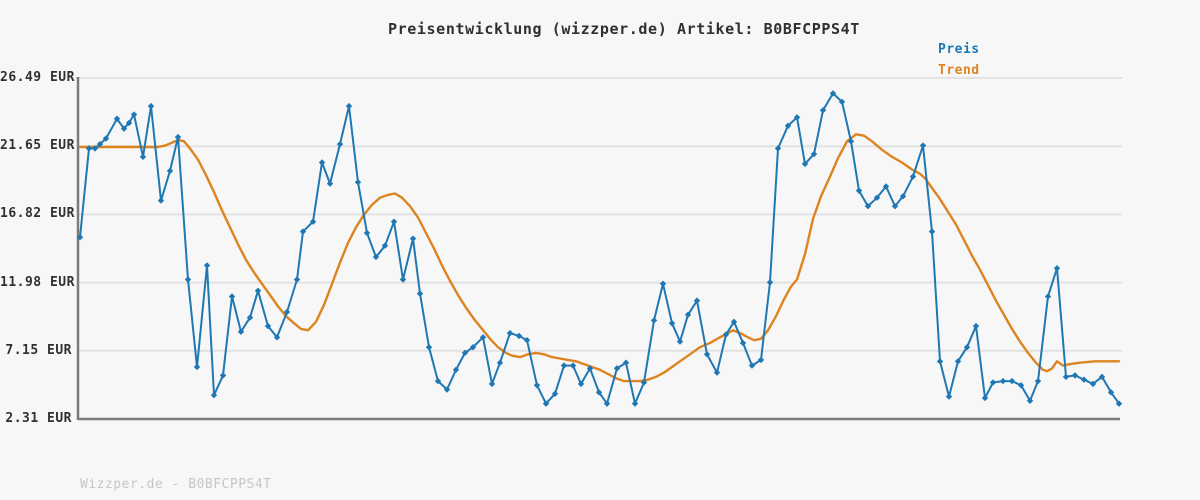 This screenshot has height=500, width=1200. I want to click on chart-legend: Preis Trend, so click(959, 60).